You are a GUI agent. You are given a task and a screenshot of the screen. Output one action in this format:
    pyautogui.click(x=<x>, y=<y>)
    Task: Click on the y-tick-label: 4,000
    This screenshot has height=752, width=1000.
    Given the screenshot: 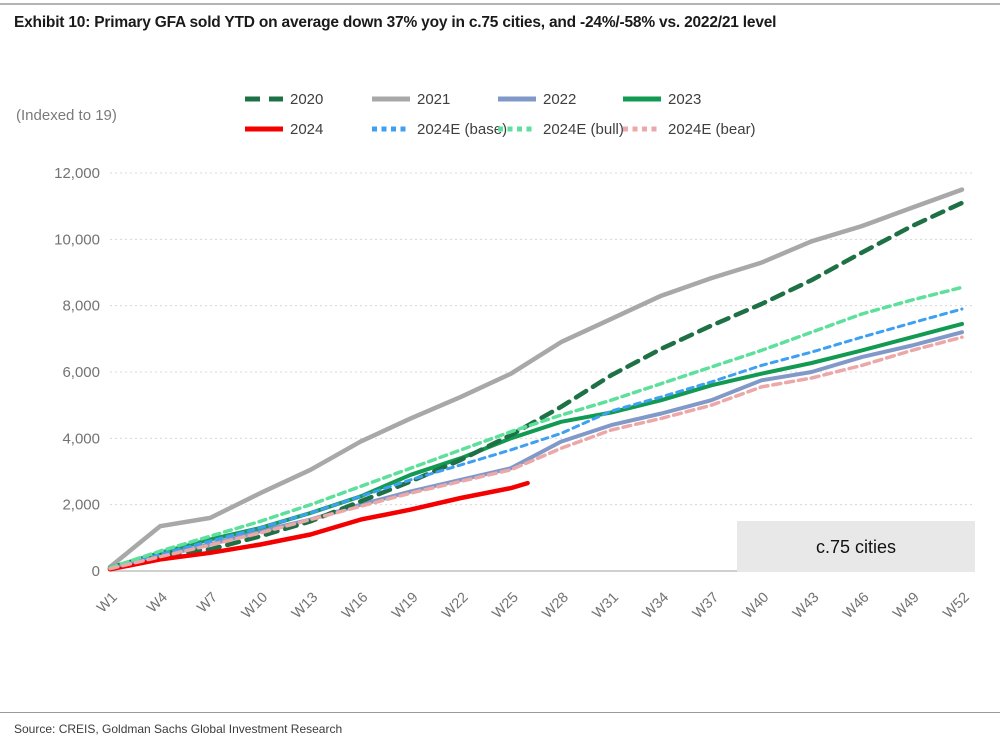 What is the action you would take?
    pyautogui.click(x=81, y=438)
    